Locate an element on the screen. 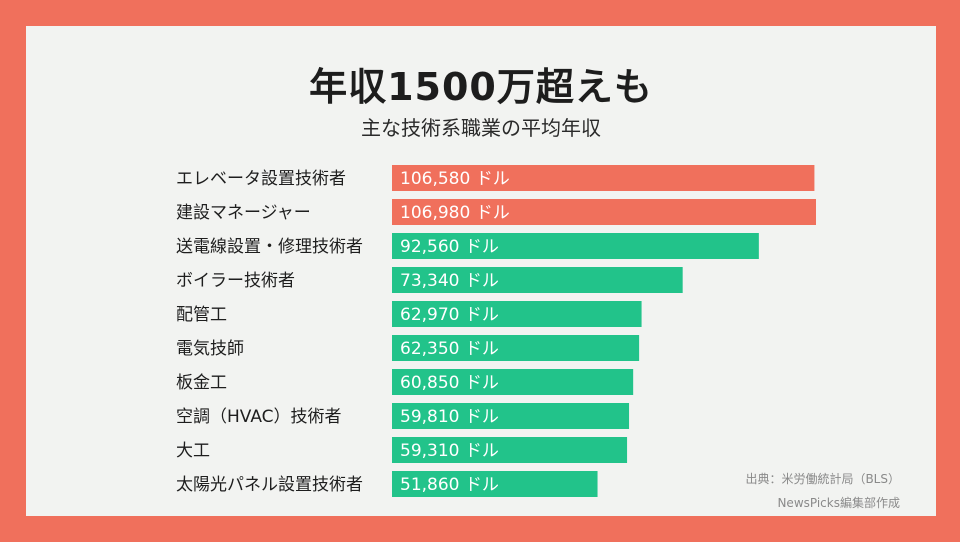 This screenshot has width=960, height=542. category-label: エレベータ設置技術者 is located at coordinates (261, 179).